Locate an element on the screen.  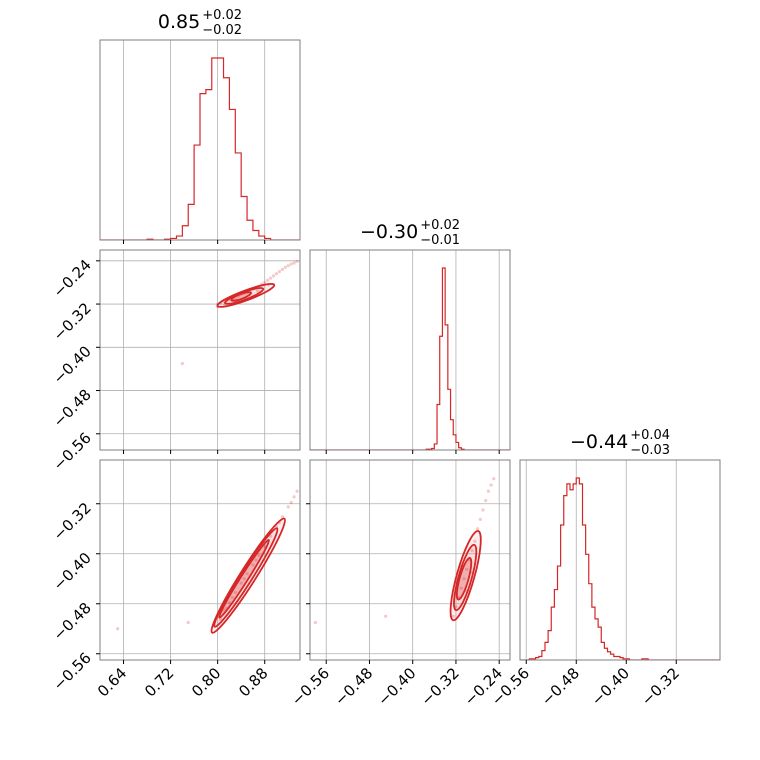
hist-panel-1: −0.30 +0.02−0.01 is located at coordinates (410, 336).